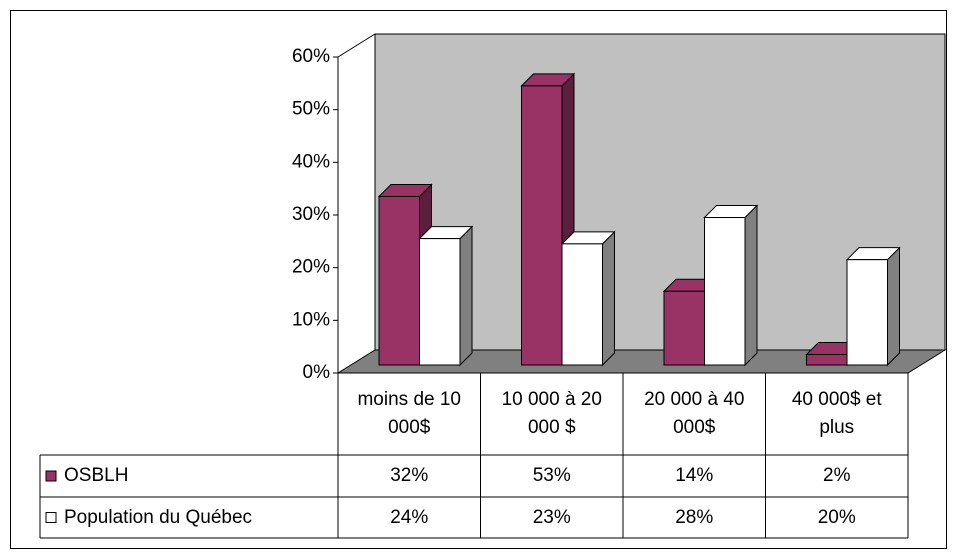 The height and width of the screenshot is (559, 957). What do you see at coordinates (694, 475) in the screenshot?
I see `value-label: 14%` at bounding box center [694, 475].